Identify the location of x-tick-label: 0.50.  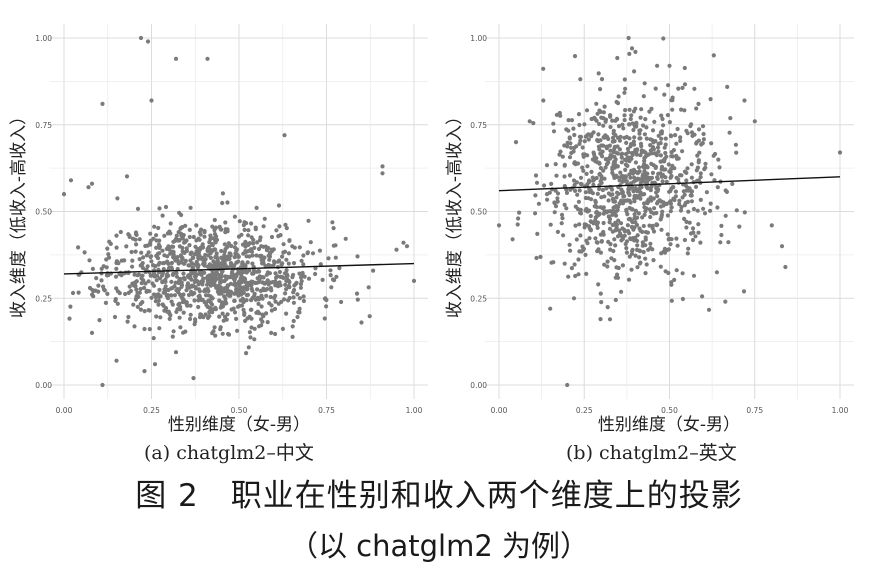
(239, 410).